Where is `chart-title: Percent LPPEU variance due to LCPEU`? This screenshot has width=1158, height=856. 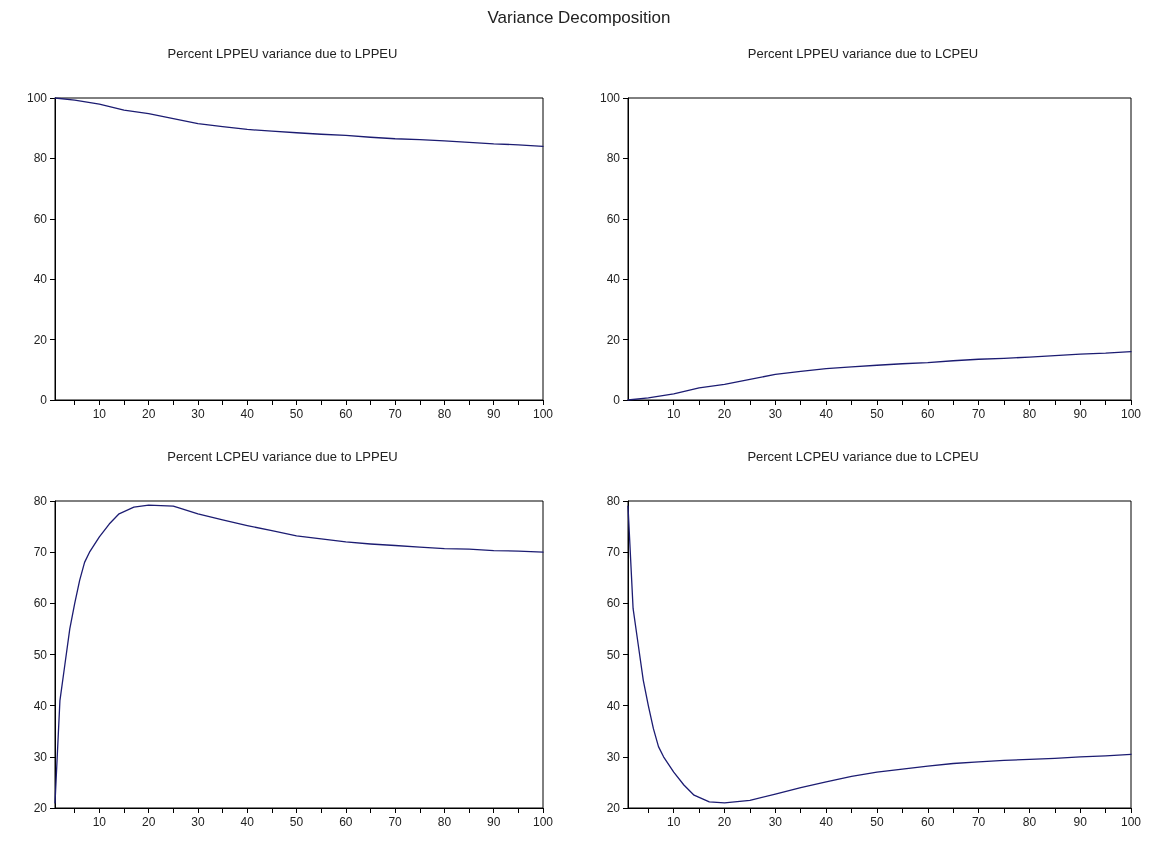
chart-title: Percent LPPEU variance due to LCPEU is located at coordinates (863, 53).